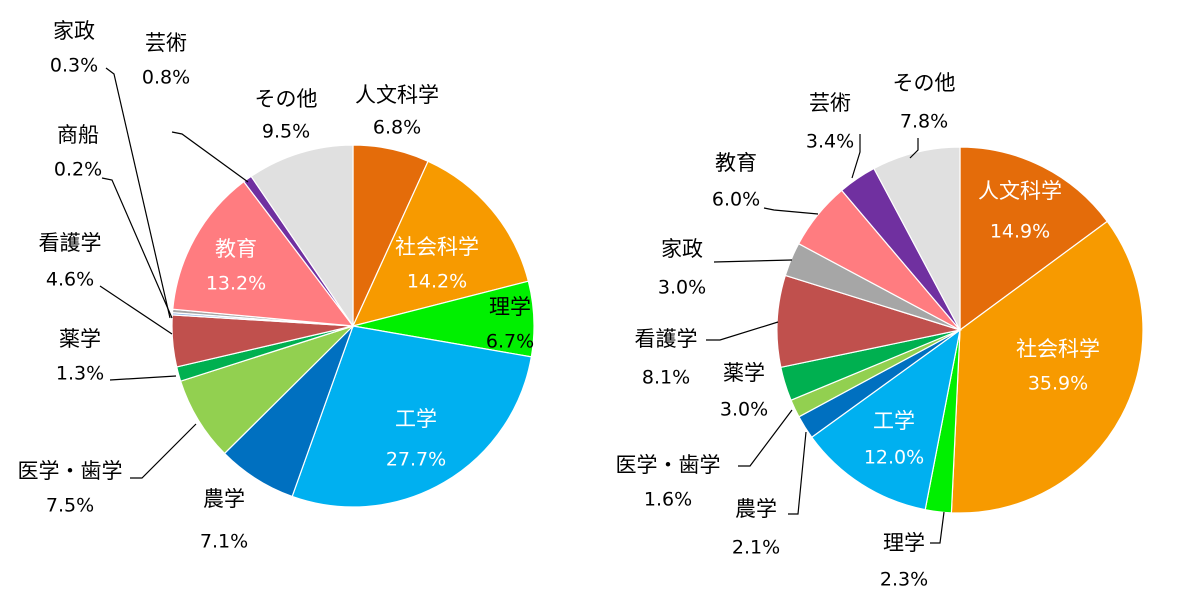 This screenshot has height=615, width=1198. What do you see at coordinates (924, 122) in the screenshot?
I see `slice-value: 7.8%` at bounding box center [924, 122].